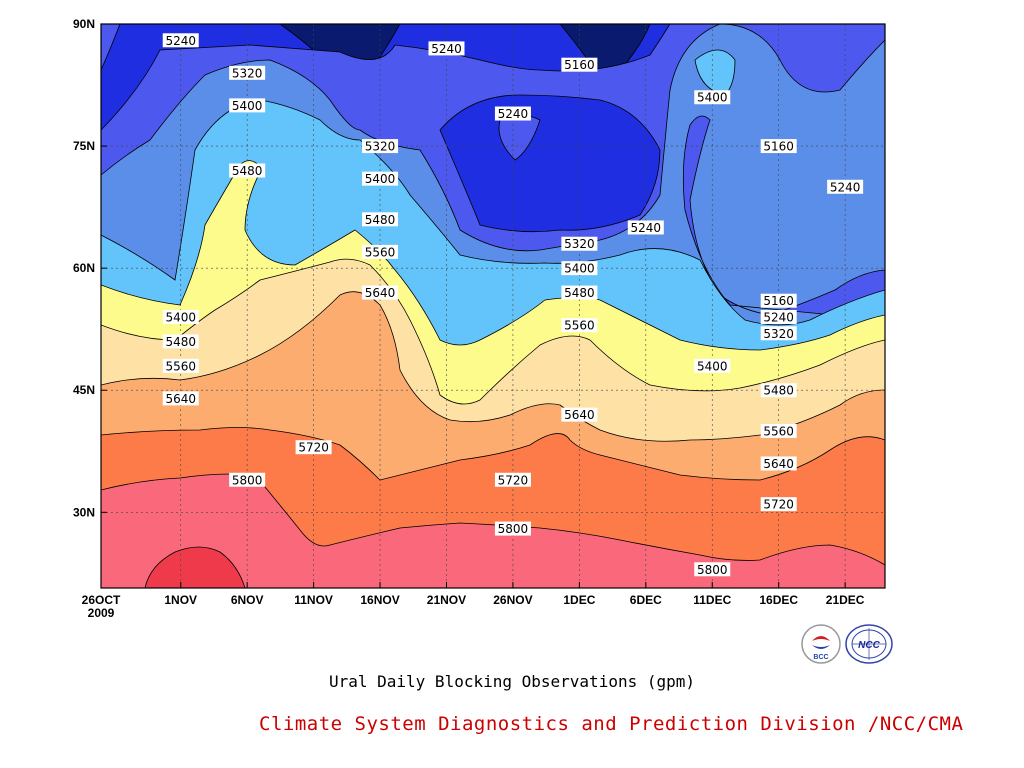  Describe the element at coordinates (84, 512) in the screenshot. I see `y-tick-label: 30N` at that location.